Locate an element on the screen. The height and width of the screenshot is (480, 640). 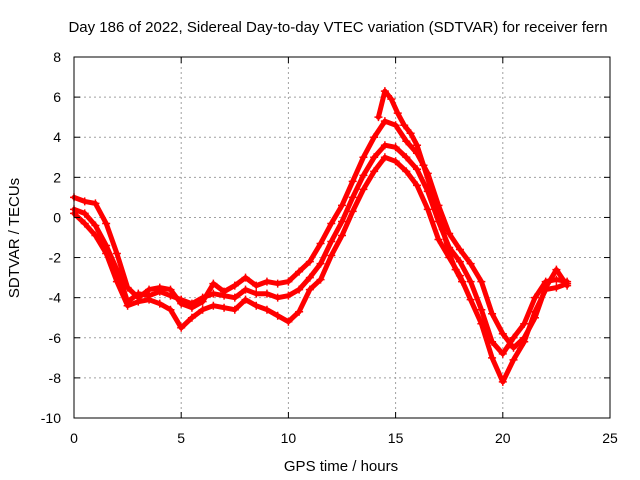
x-tick-label: 0 is located at coordinates (74, 438).